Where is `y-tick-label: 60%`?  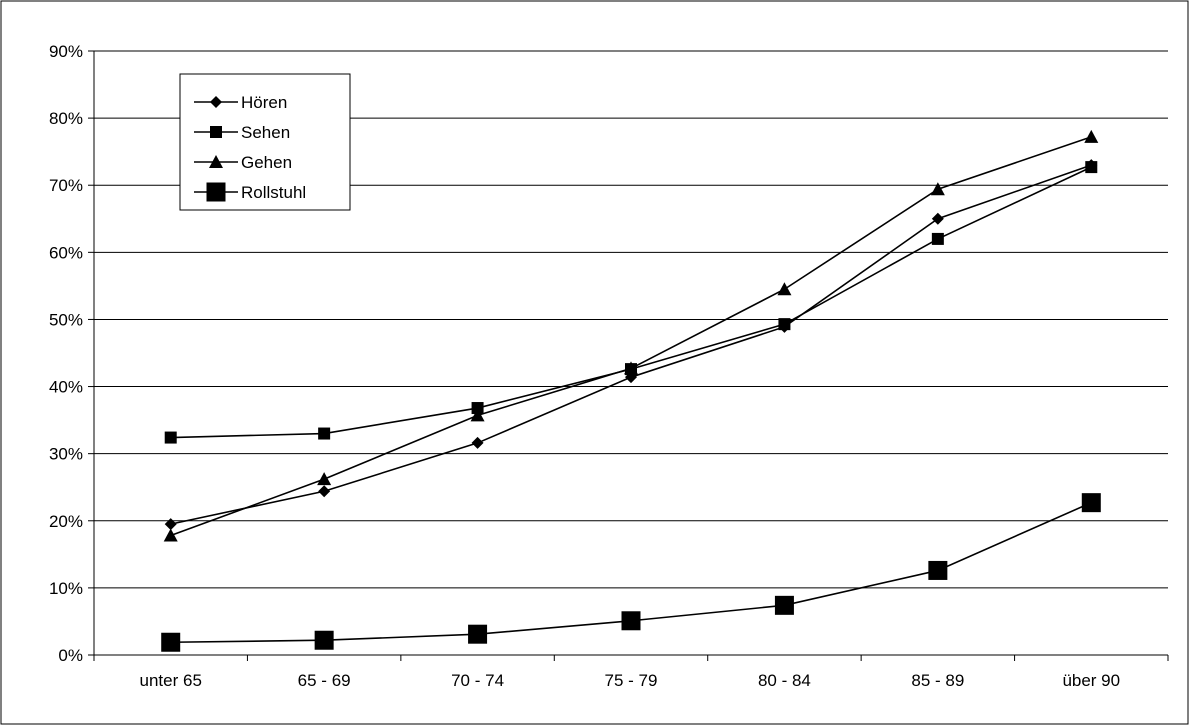 y-tick-label: 60% is located at coordinates (66, 252).